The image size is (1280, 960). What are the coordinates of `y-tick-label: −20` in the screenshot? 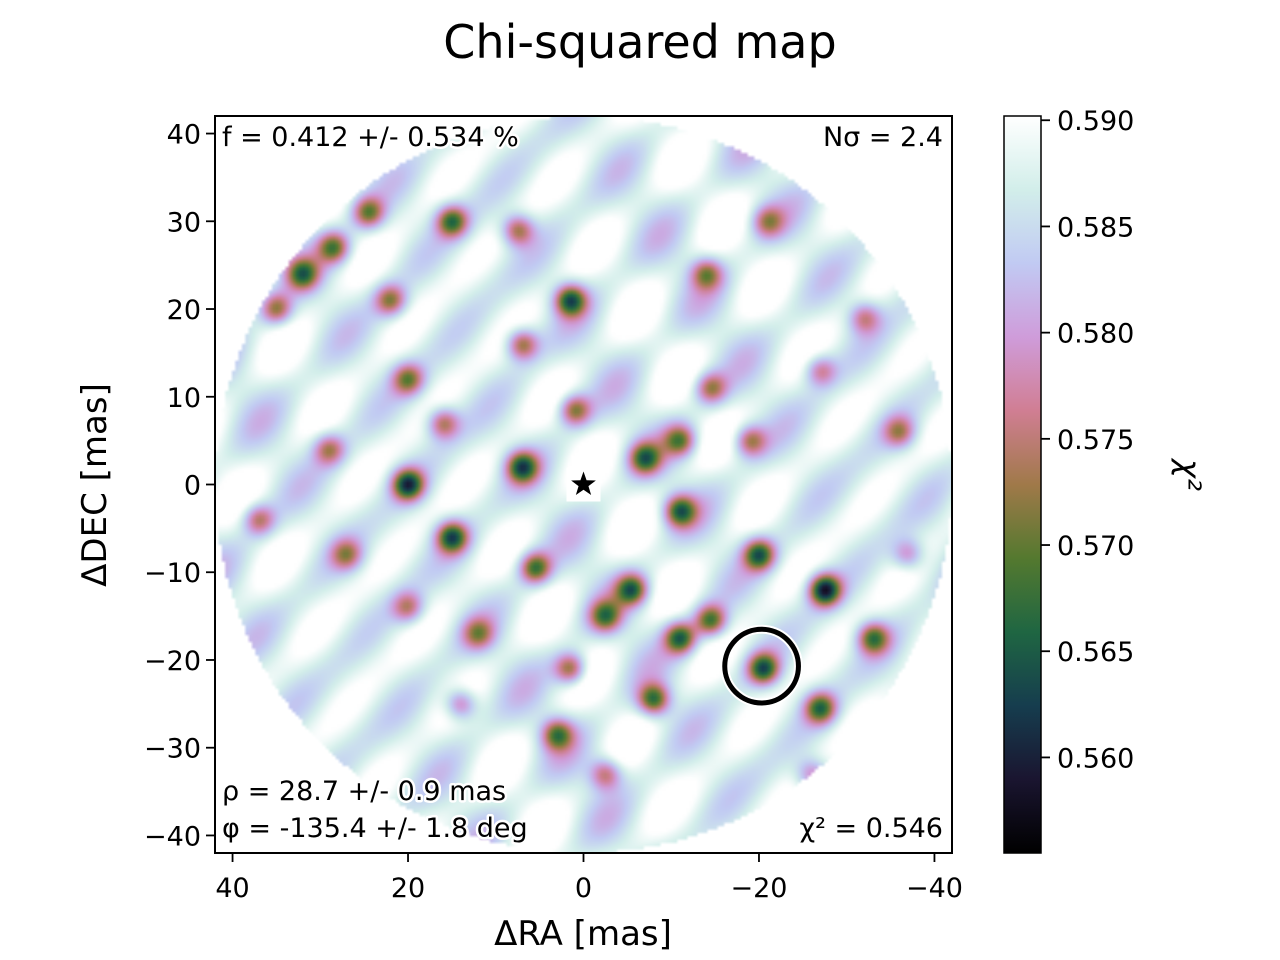 It's located at (172, 661).